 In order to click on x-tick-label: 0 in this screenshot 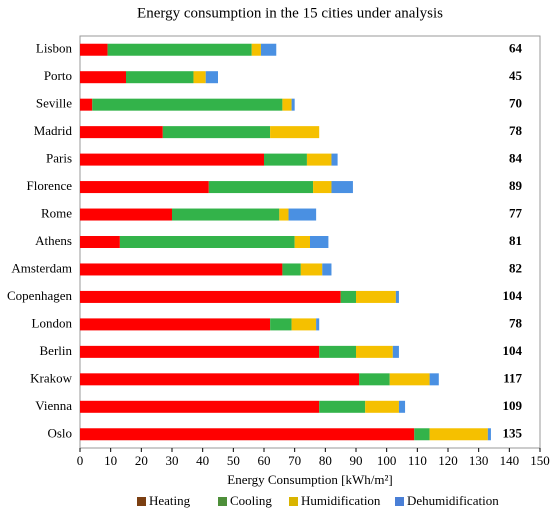, I will do `click(80, 460)`.